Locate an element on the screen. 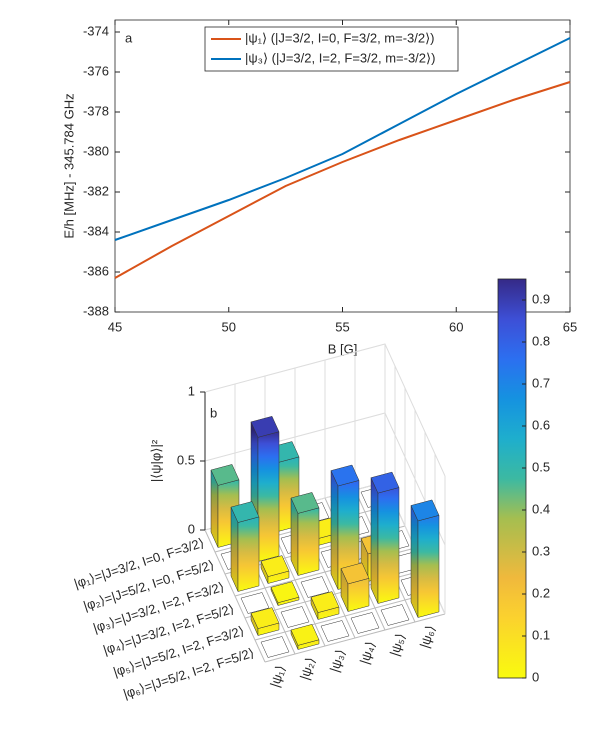  legend-label: |ψ₃⟩ (|J=3/2, I=2, F=3/2, m=-3/2⟩) is located at coordinates (340, 57).